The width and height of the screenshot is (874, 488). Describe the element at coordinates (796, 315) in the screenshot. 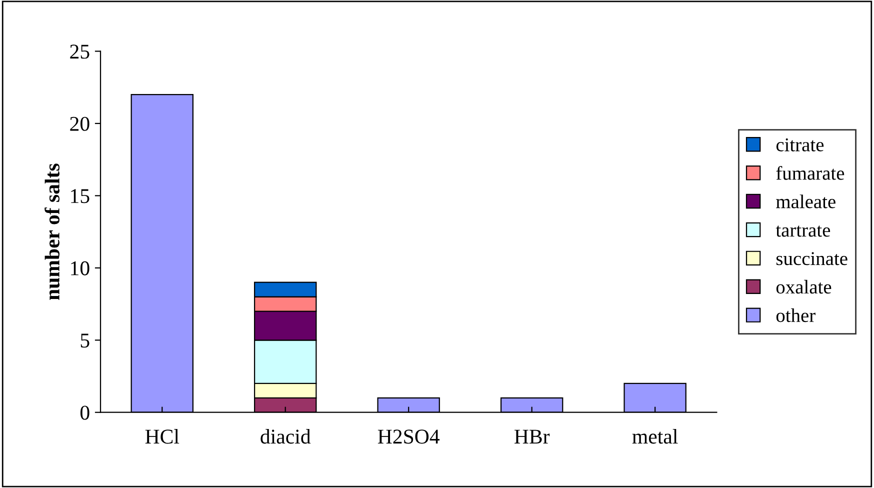

I see `legend-label: other` at that location.